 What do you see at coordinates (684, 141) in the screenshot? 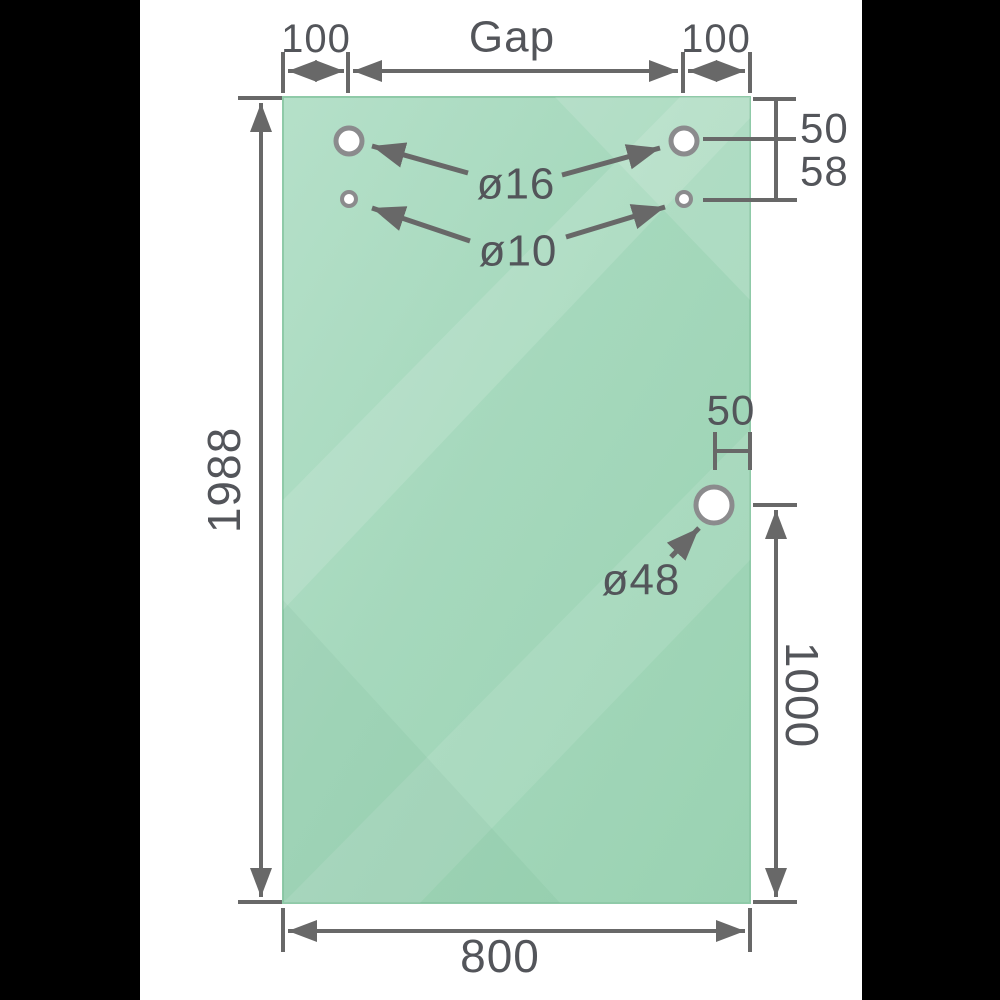
I see `hole-16-right` at bounding box center [684, 141].